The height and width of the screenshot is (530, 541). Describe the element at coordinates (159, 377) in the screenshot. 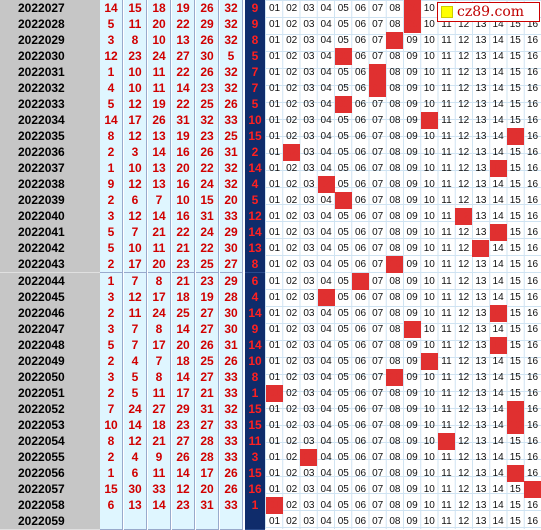

I see `red-ball-number: 8` at that location.